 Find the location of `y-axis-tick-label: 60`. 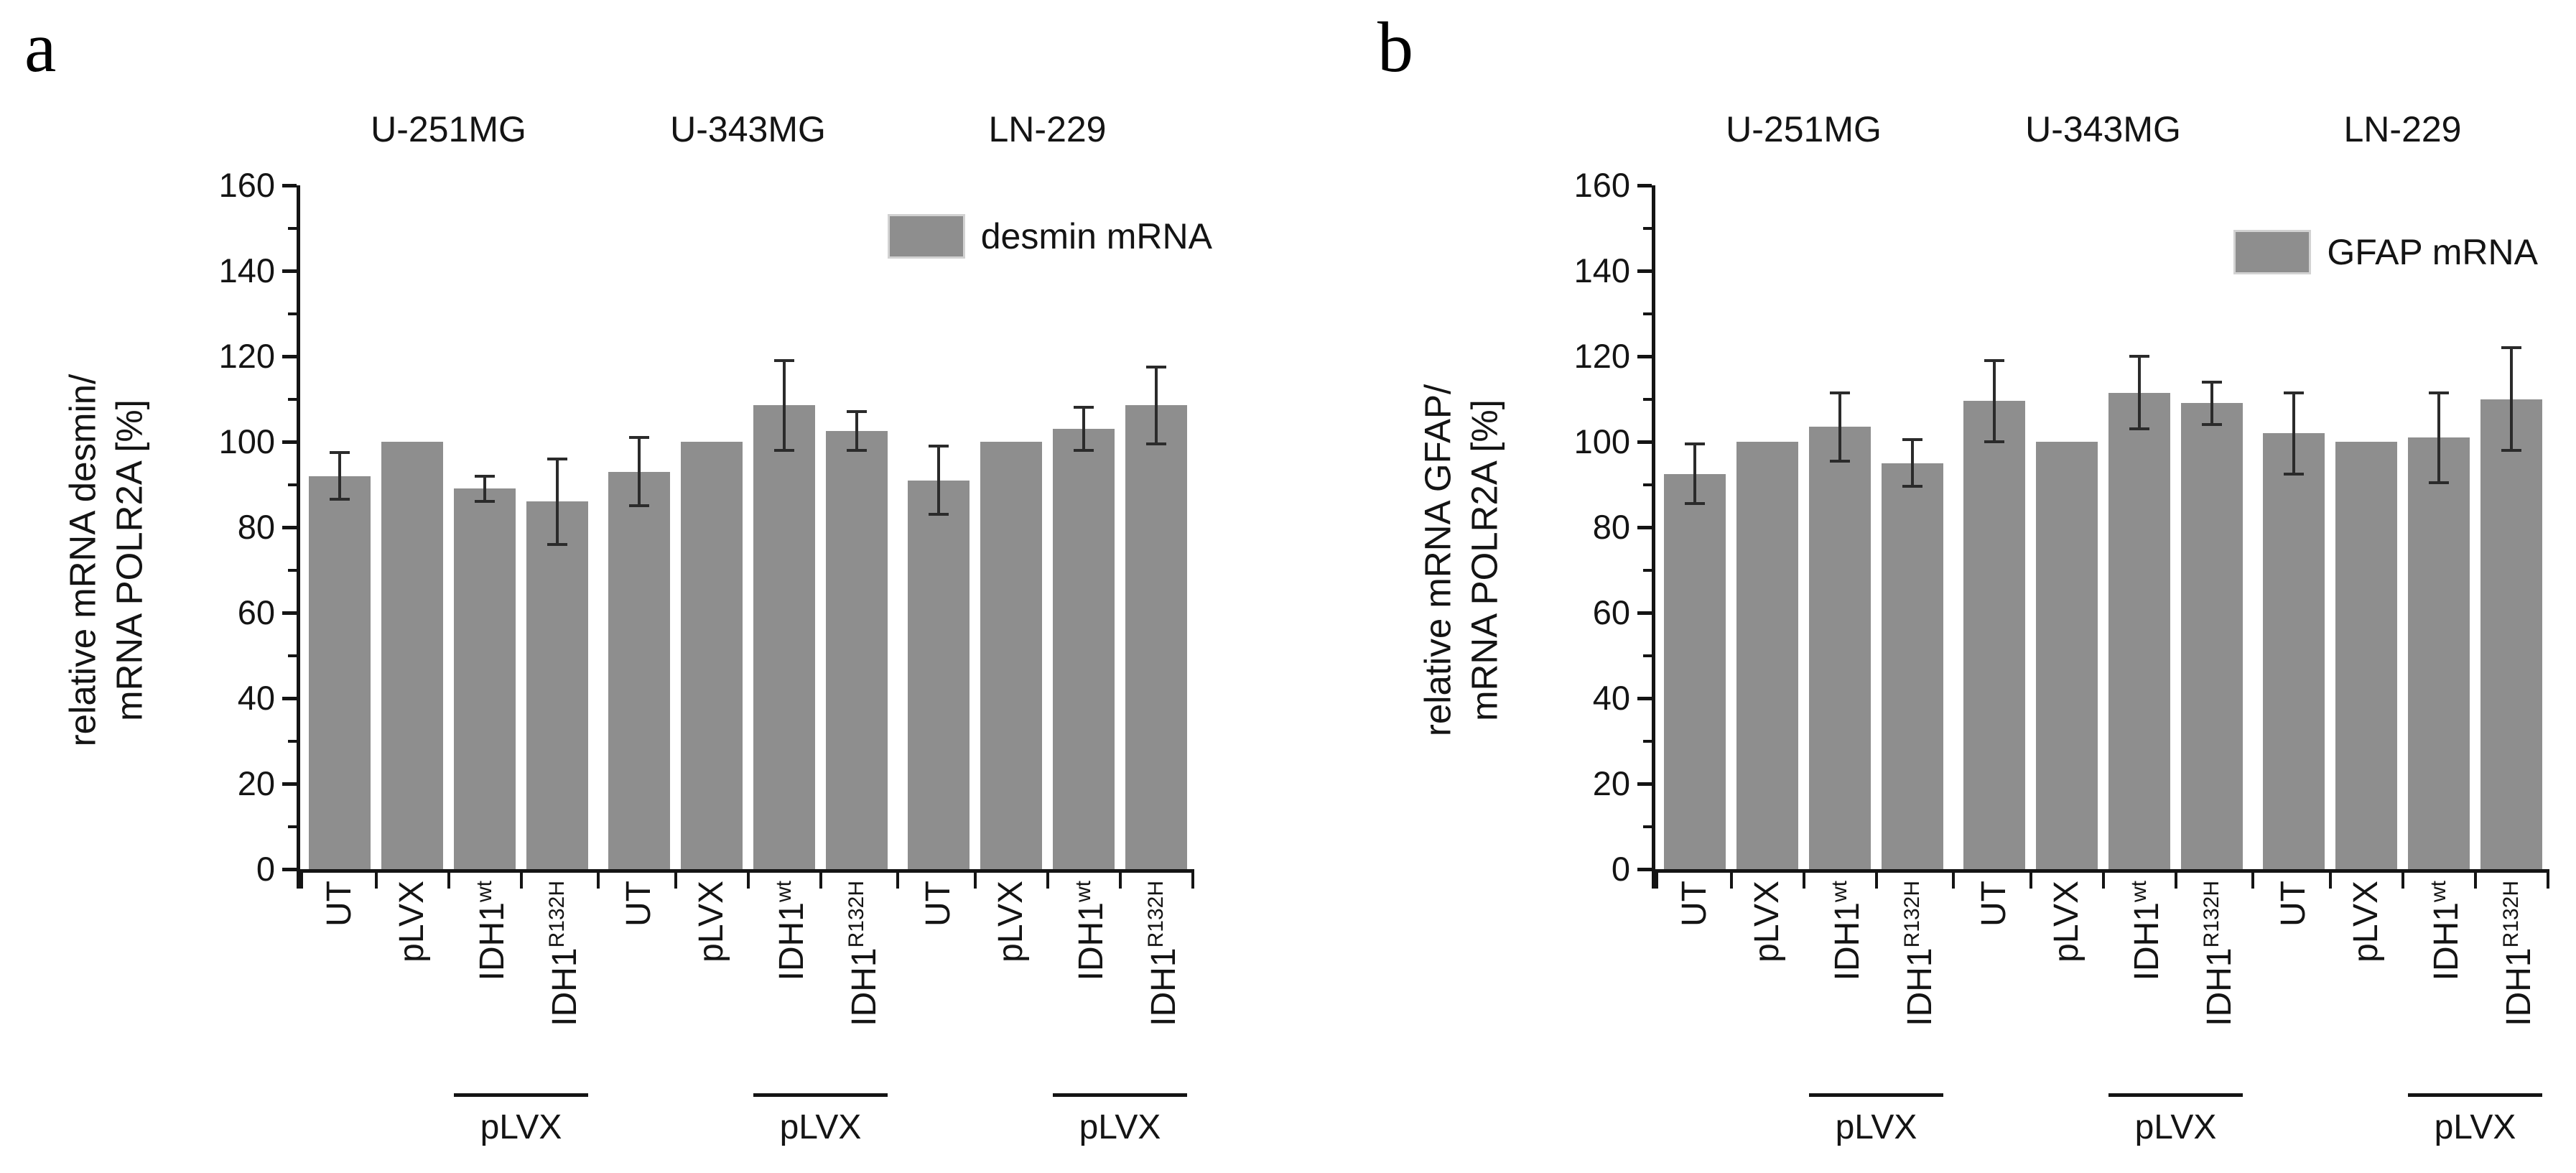

y-axis-tick-label: 60 is located at coordinates (1611, 612).